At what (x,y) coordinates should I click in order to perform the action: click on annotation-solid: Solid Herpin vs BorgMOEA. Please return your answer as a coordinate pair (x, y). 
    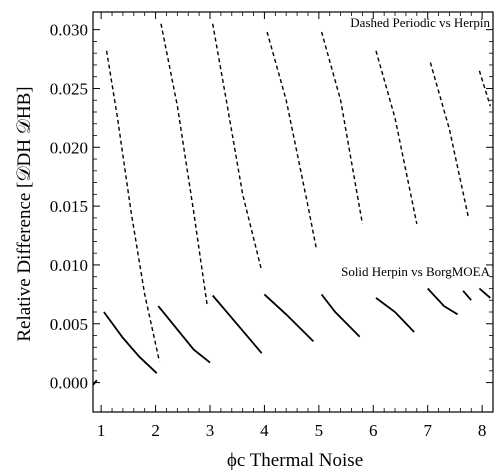
    Looking at the image, I should click on (416, 271).